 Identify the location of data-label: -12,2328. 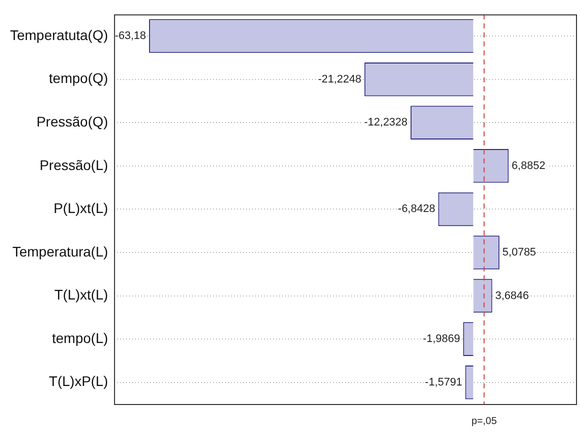
(386, 122).